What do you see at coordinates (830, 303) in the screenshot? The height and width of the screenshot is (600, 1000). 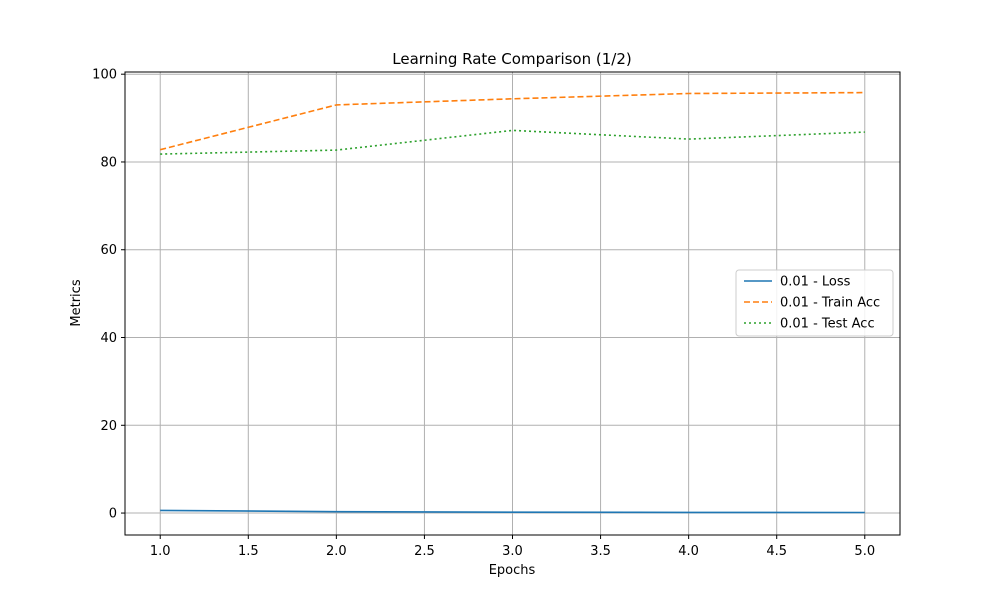 I see `legend-label: 0.01 - Train Acc` at bounding box center [830, 303].